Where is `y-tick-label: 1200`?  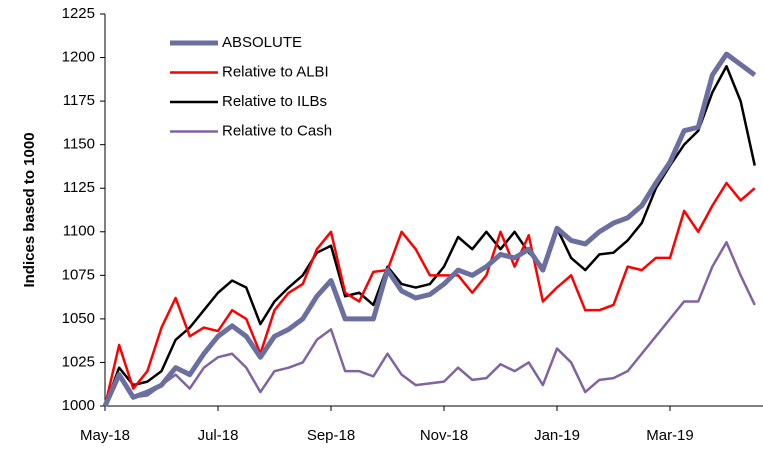 y-tick-label: 1200 is located at coordinates (78, 57).